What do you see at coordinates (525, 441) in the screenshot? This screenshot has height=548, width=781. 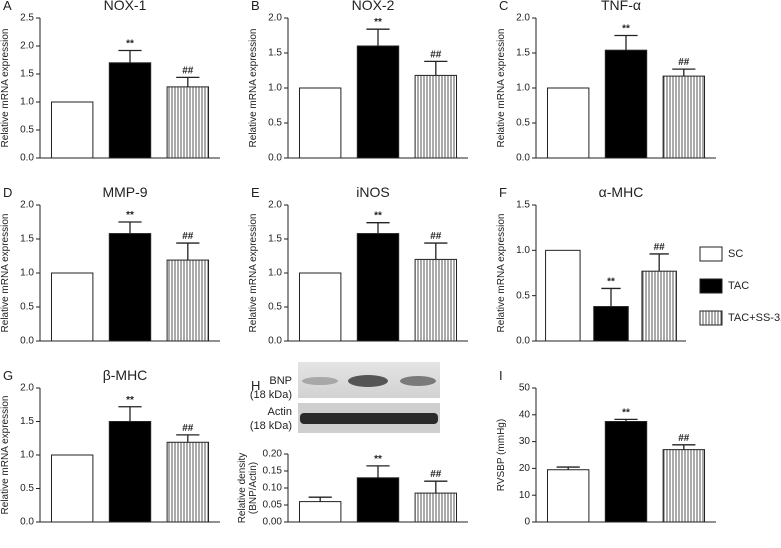 I see `y-tick-label: 30` at bounding box center [525, 441].